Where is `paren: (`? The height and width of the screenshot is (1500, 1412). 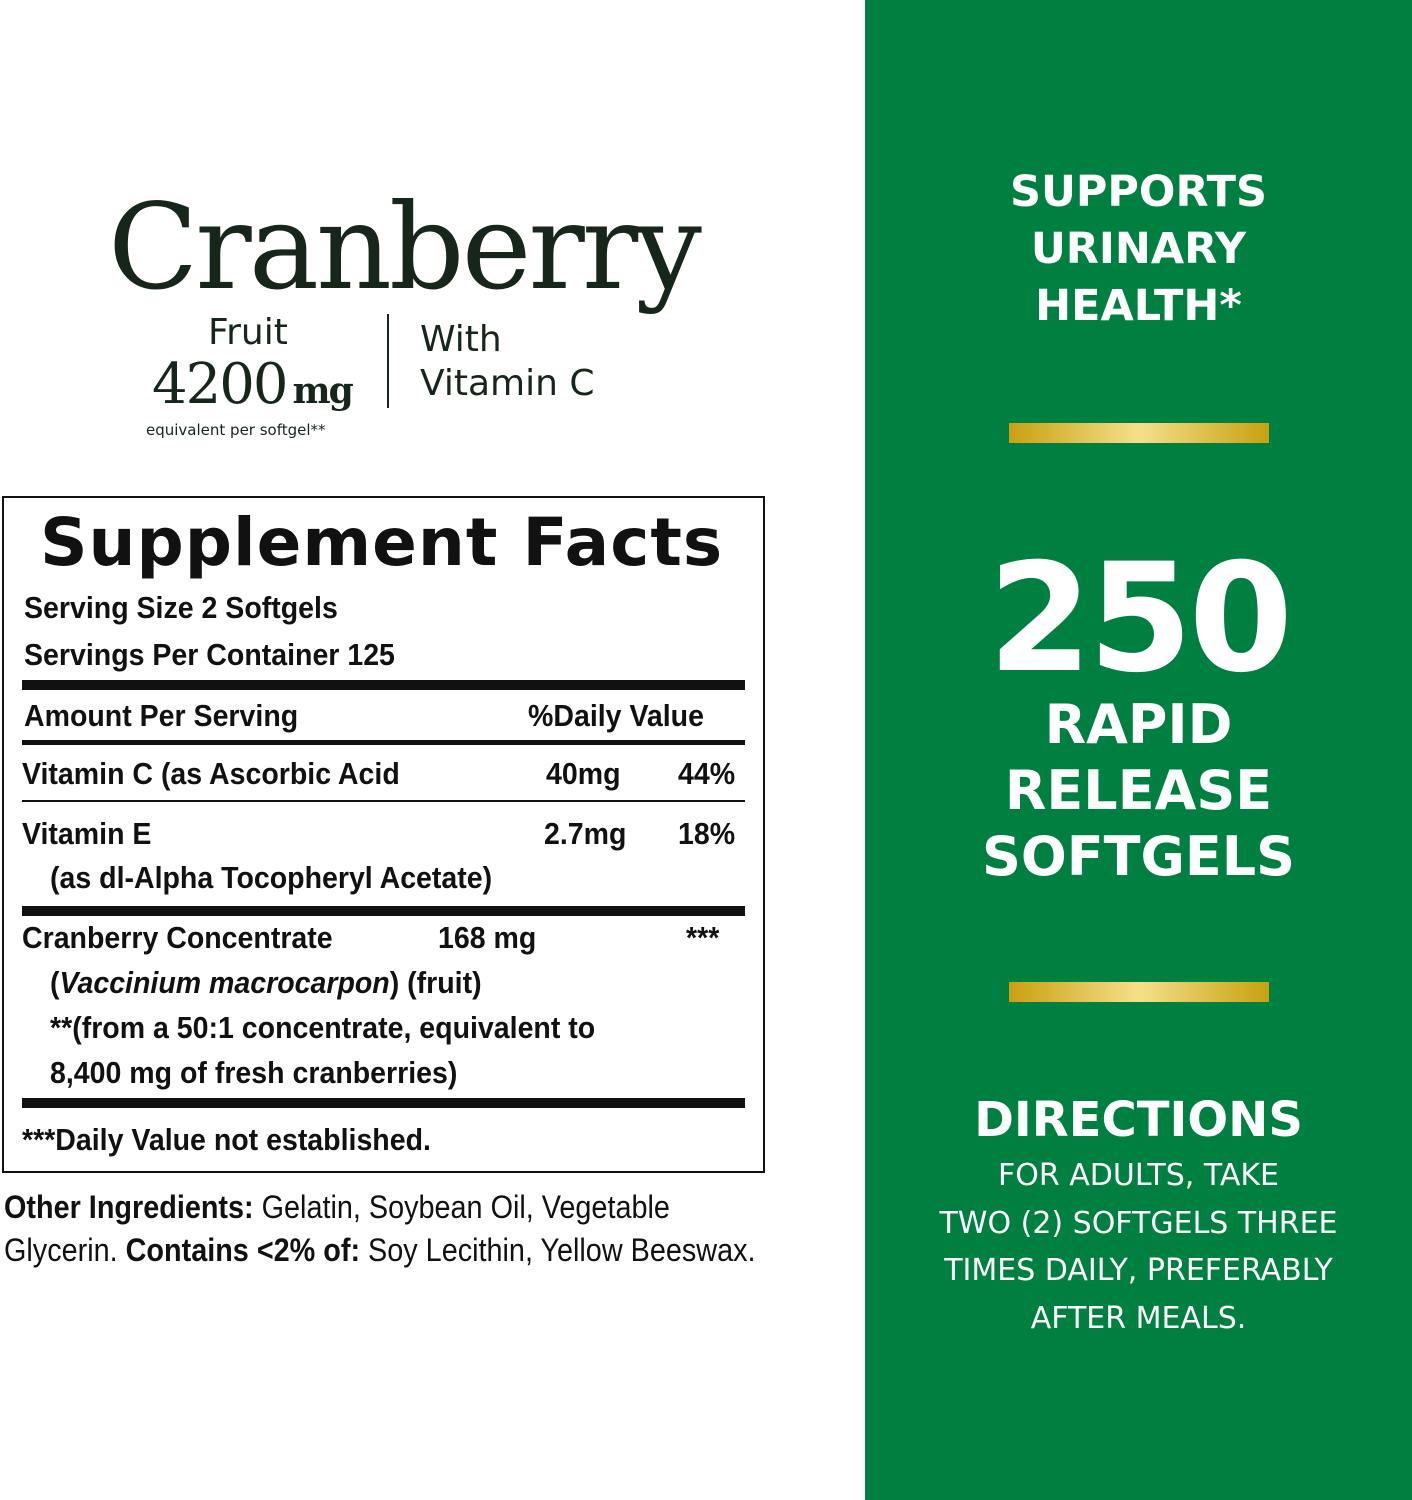 paren: ( is located at coordinates (55, 982).